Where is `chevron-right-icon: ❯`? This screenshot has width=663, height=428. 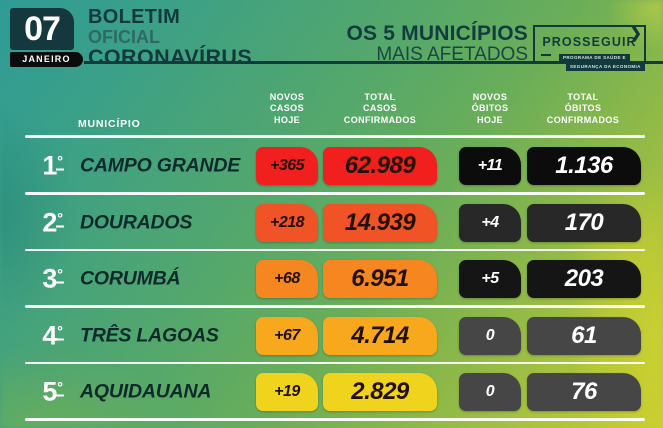
chevron-right-icon: ❯ is located at coordinates (635, 33).